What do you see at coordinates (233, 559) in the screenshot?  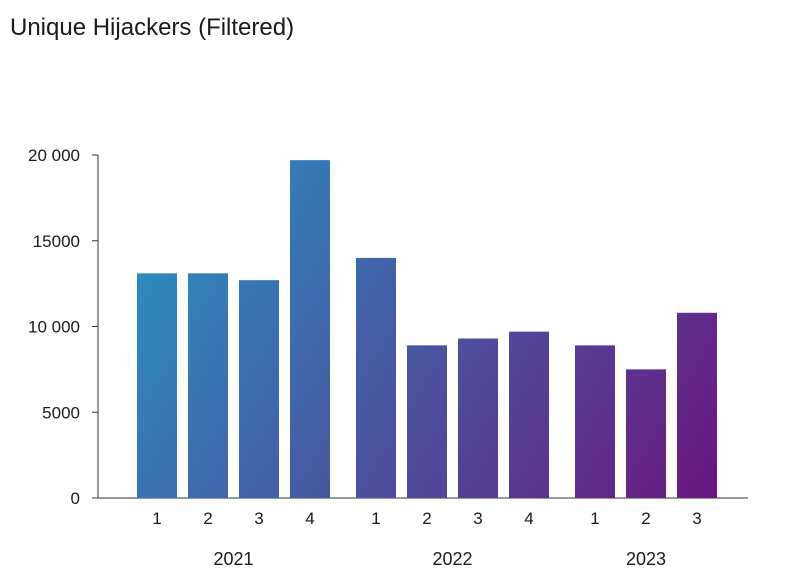 I see `group-label: 2021` at bounding box center [233, 559].